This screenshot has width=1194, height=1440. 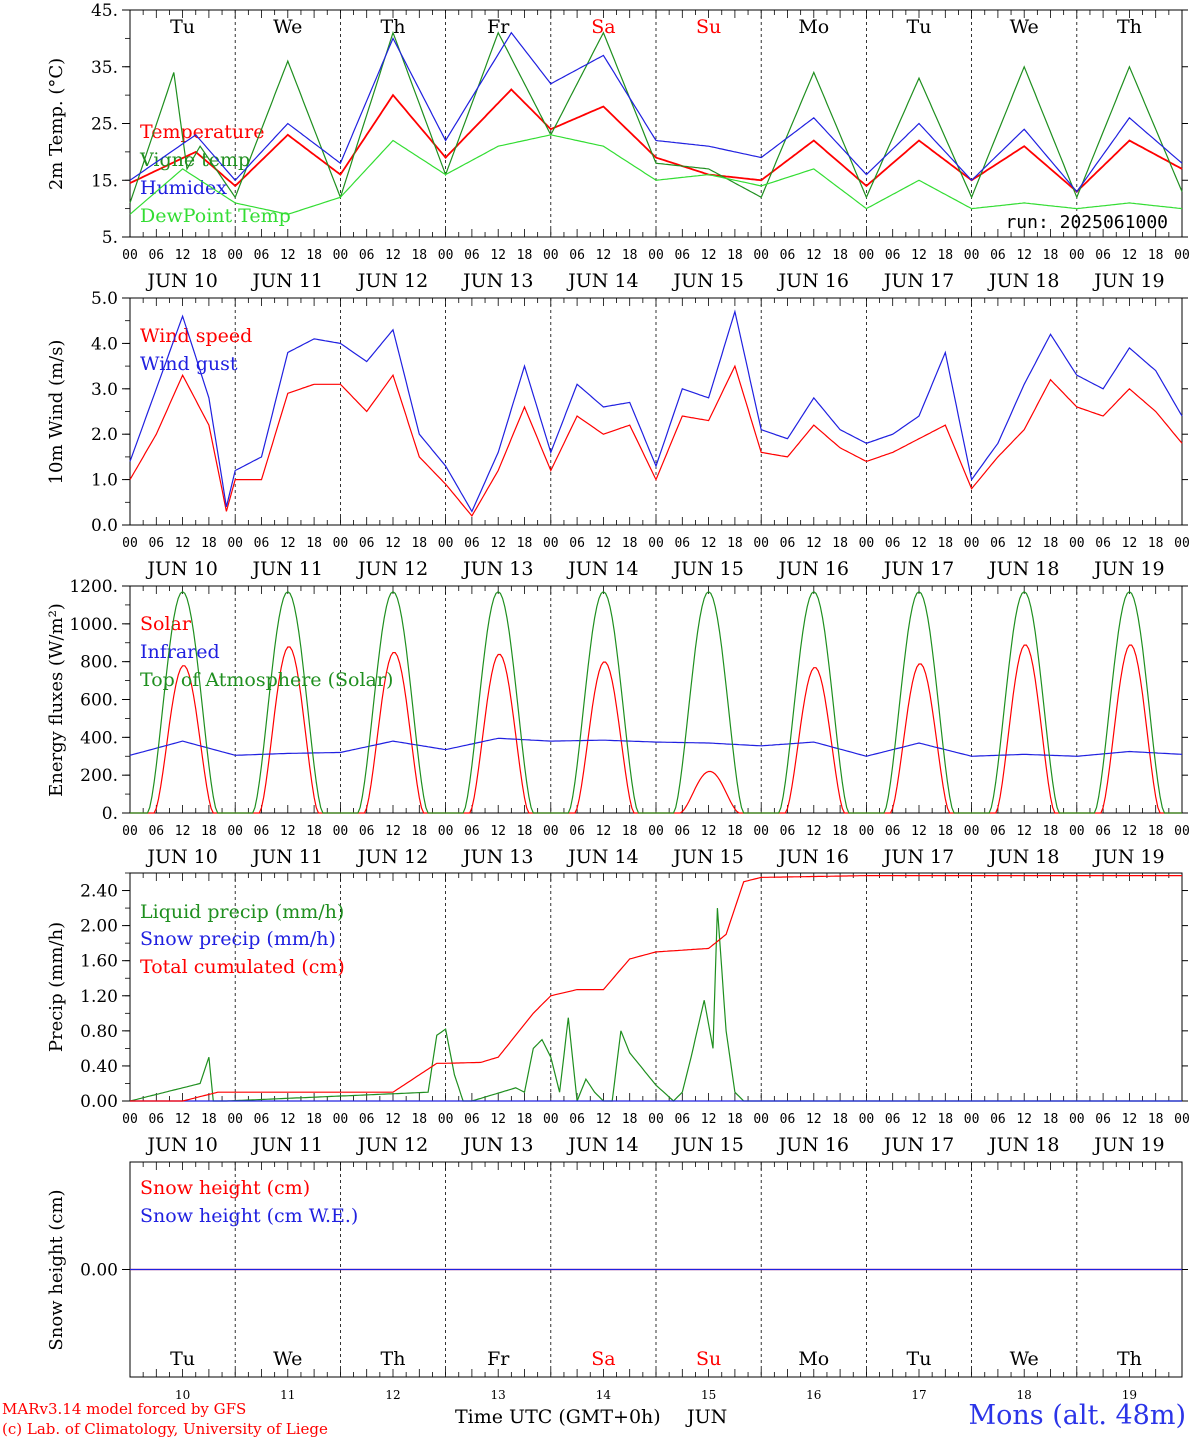 What do you see at coordinates (708, 27) in the screenshot?
I see `weekday-label: Su` at bounding box center [708, 27].